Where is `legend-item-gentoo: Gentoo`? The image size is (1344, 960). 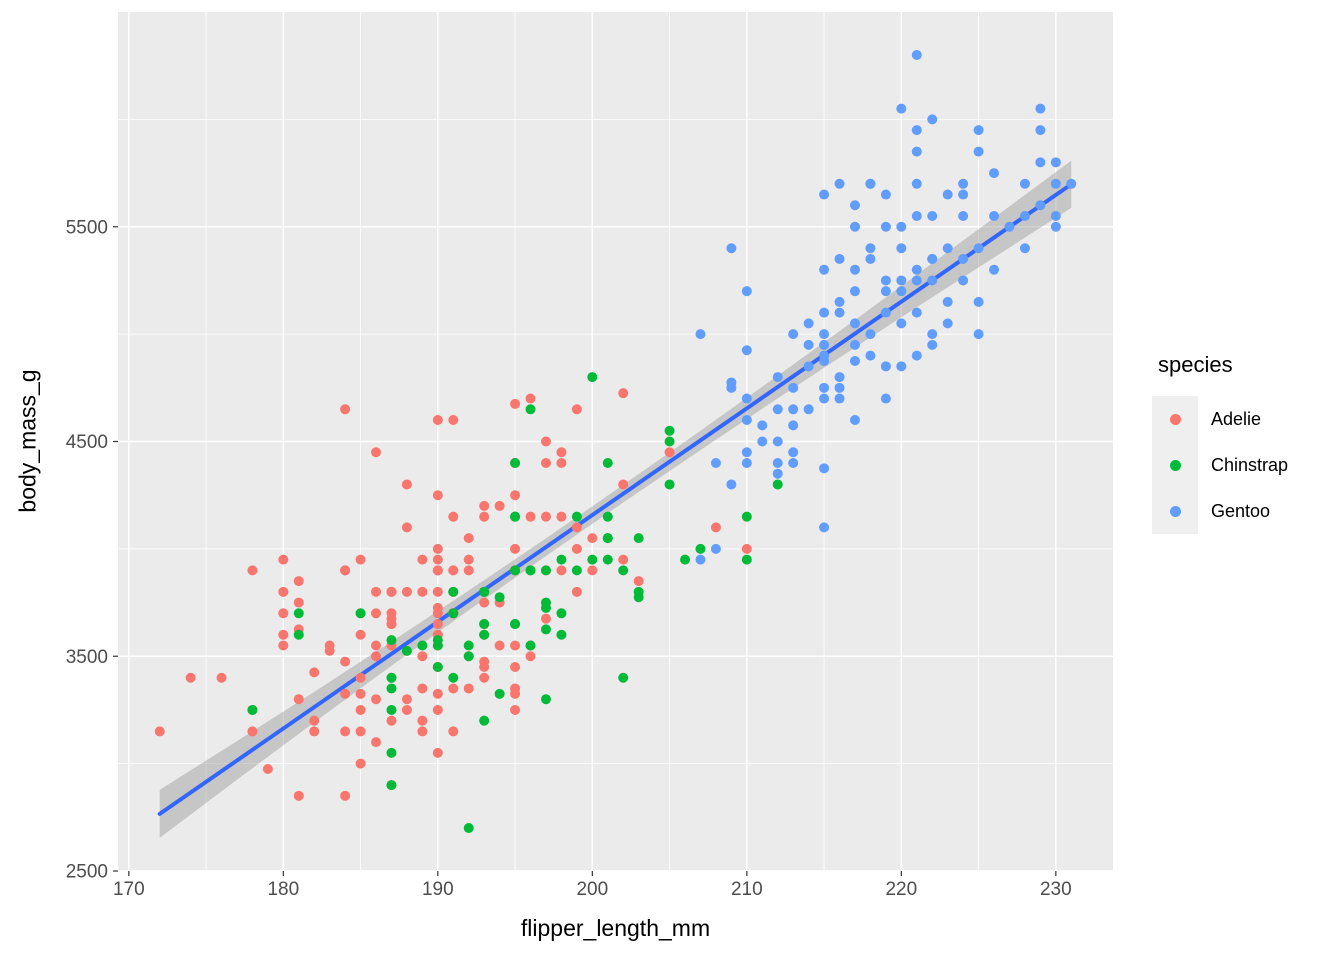 legend-item-gentoo: Gentoo is located at coordinates (1248, 511).